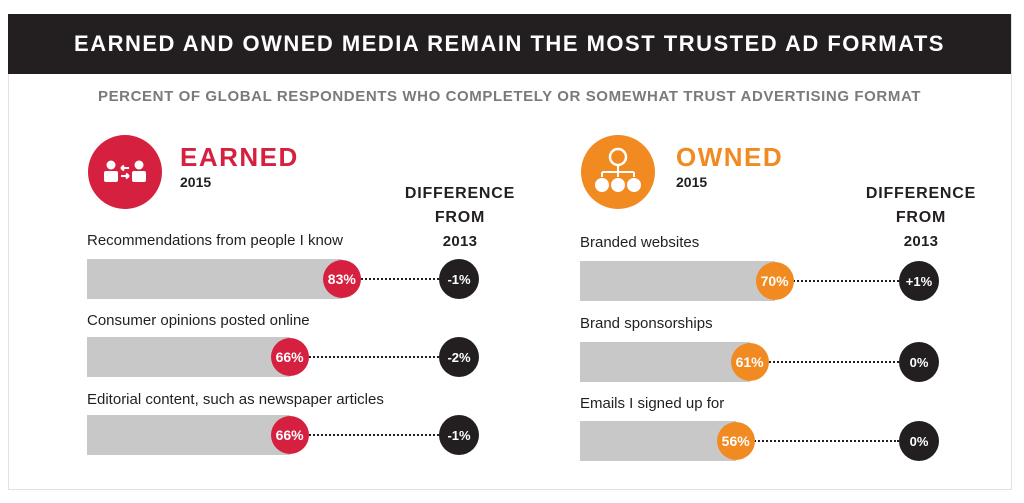  Describe the element at coordinates (196, 182) in the screenshot. I see `earned-year: 2015` at that location.